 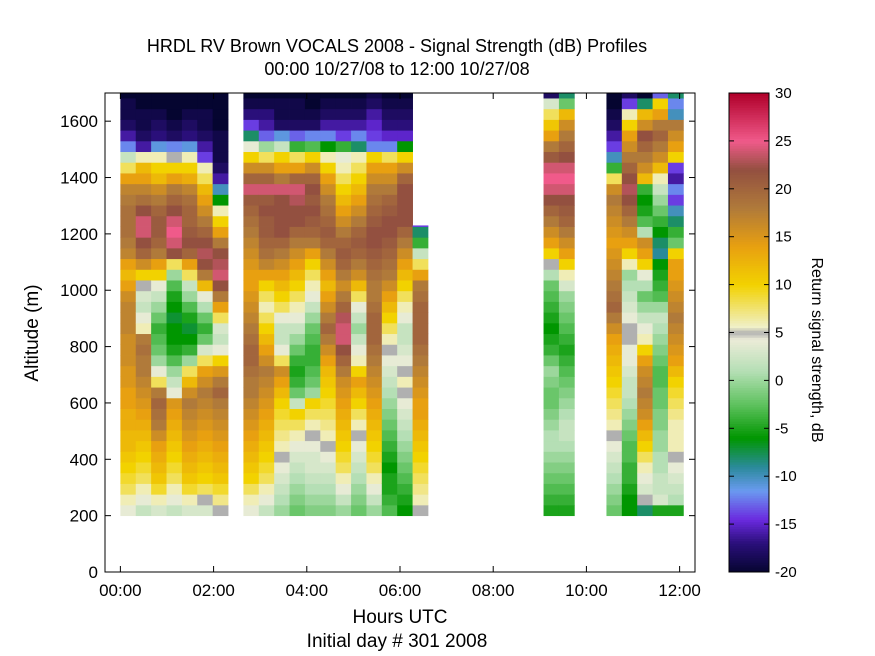 I want to click on y-tick-label: 200, so click(x=84, y=516).